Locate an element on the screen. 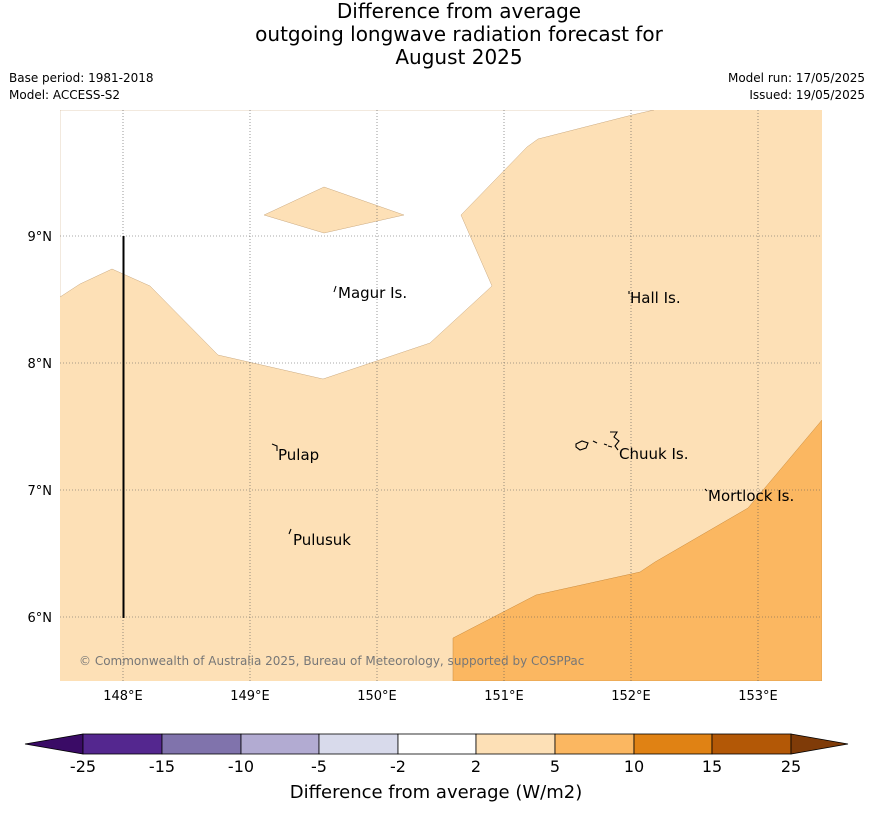  colorbar-extend-high is located at coordinates (819, 744).